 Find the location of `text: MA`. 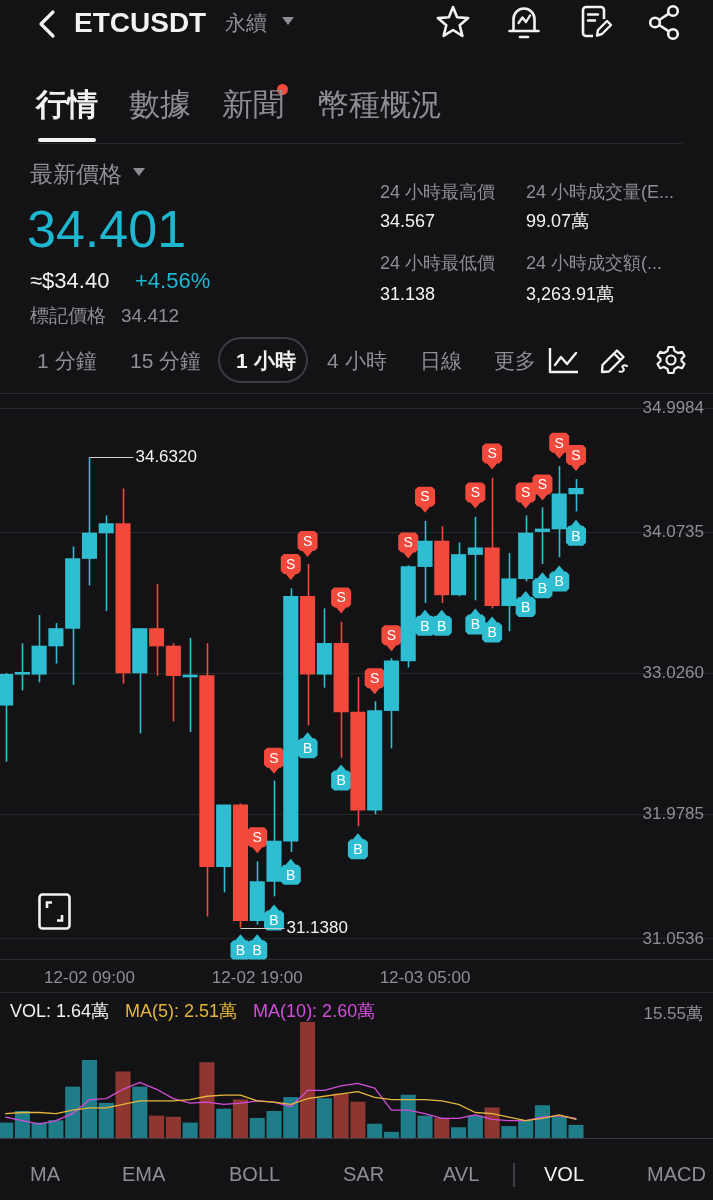

text: MA is located at coordinates (45, 1174).